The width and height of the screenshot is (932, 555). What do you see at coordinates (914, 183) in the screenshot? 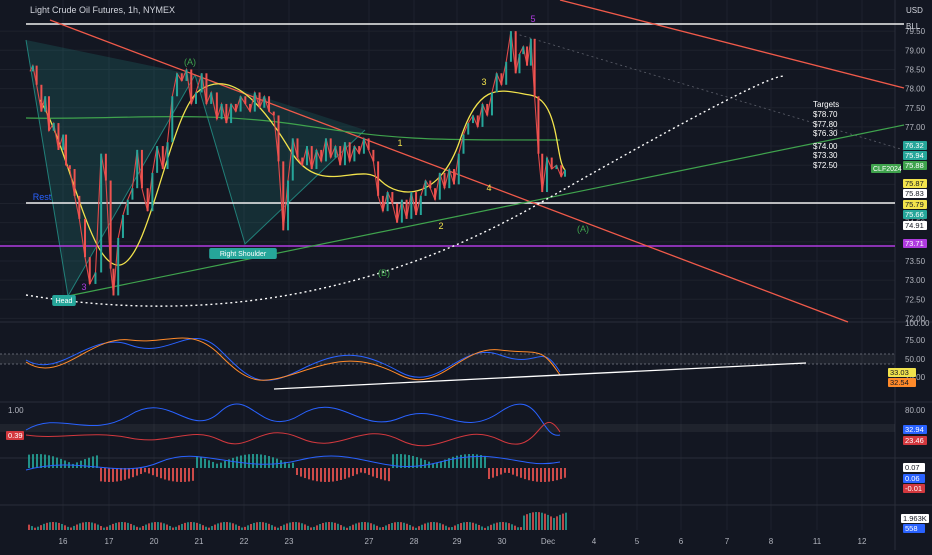
I see `price-label-text: 75.87` at bounding box center [914, 183].